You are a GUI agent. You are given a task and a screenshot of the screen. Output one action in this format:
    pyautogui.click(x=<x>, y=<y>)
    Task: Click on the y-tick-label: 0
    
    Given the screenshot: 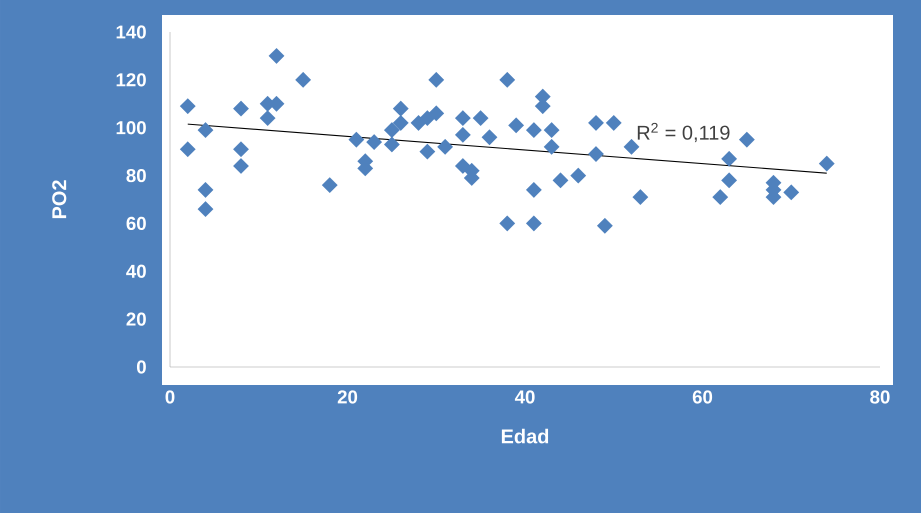 What is the action you would take?
    pyautogui.click(x=141, y=367)
    